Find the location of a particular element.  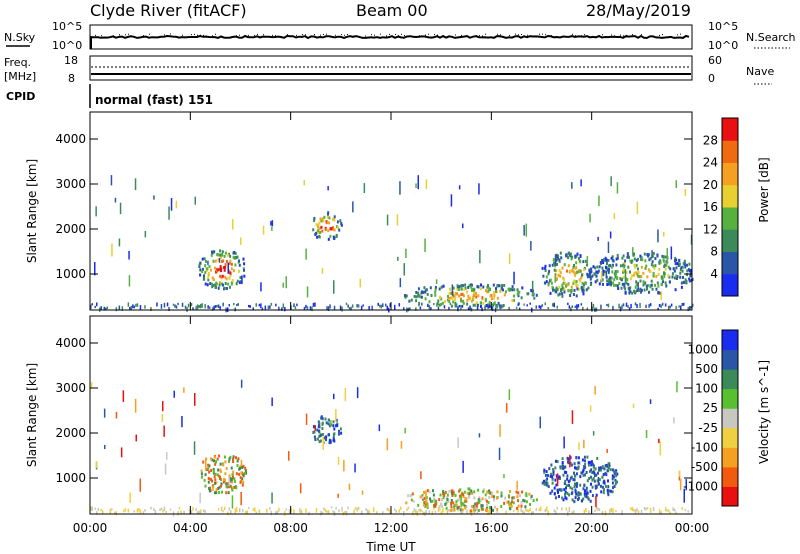

colorbar-tick-label: -100 is located at coordinates (704, 447).